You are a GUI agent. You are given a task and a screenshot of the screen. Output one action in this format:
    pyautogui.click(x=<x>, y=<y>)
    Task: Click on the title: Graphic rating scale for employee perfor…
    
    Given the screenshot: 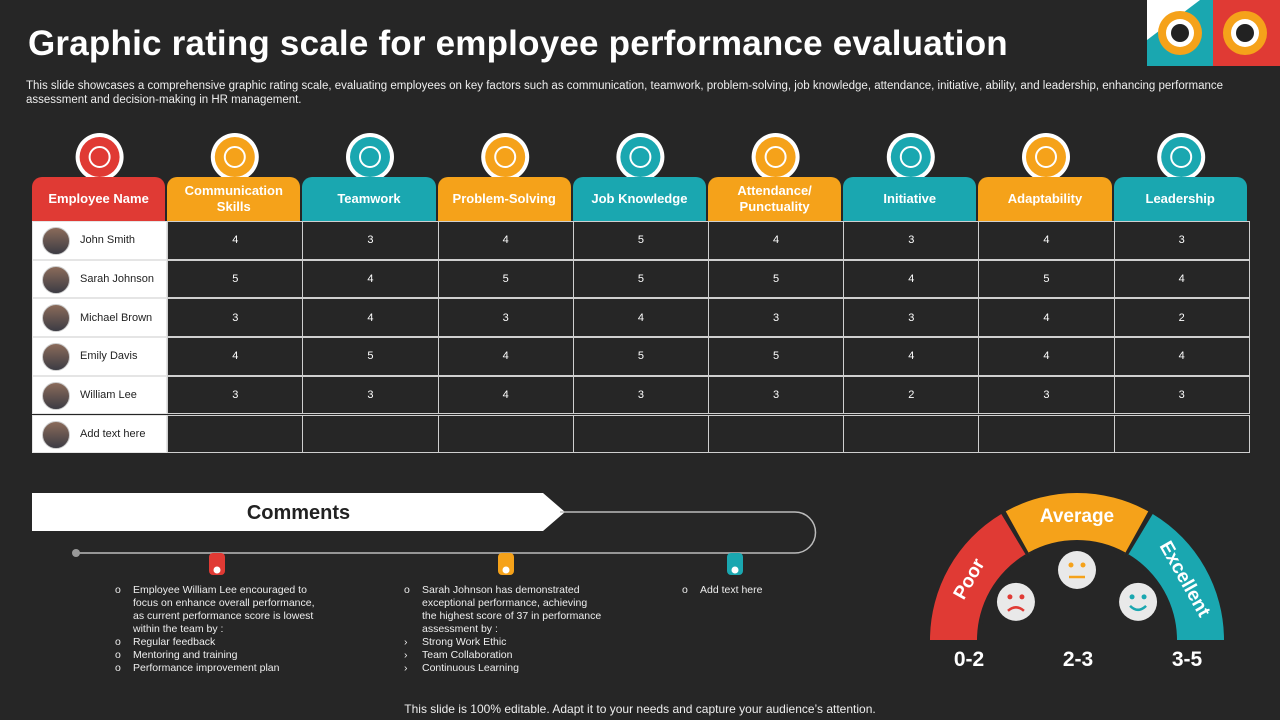 What is the action you would take?
    pyautogui.click(x=518, y=43)
    